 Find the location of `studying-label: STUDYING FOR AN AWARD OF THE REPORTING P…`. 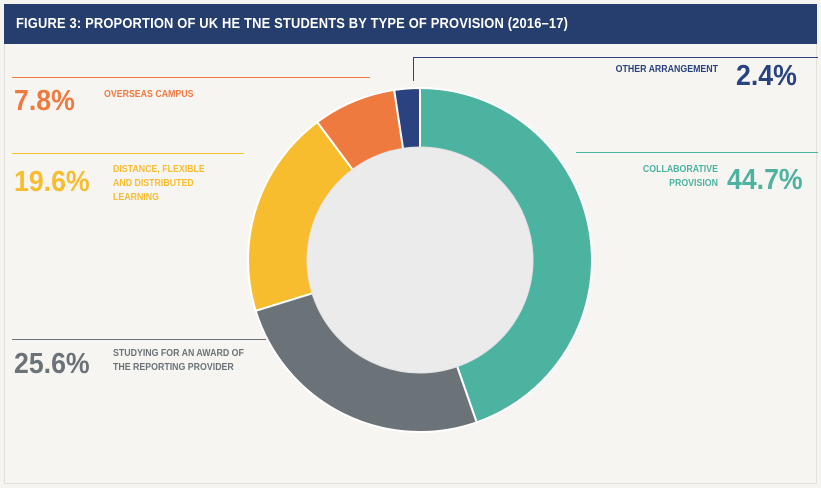

studying-label: STUDYING FOR AN AWARD OF THE REPORTING P… is located at coordinates (178, 360).